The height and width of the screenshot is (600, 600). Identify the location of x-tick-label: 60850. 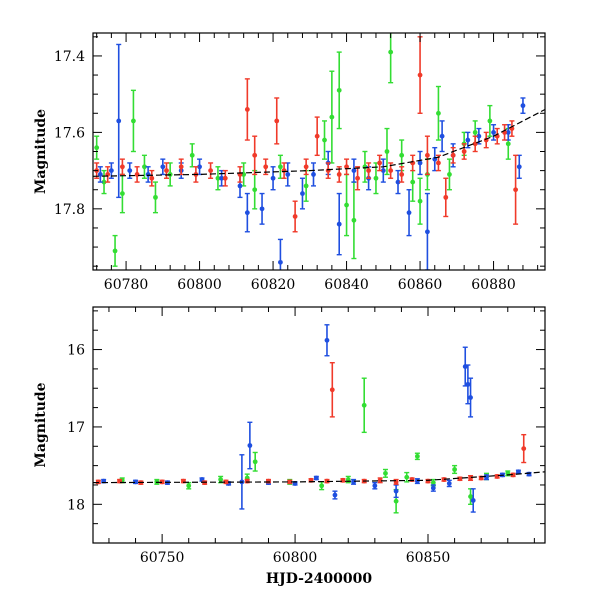
(428, 558).